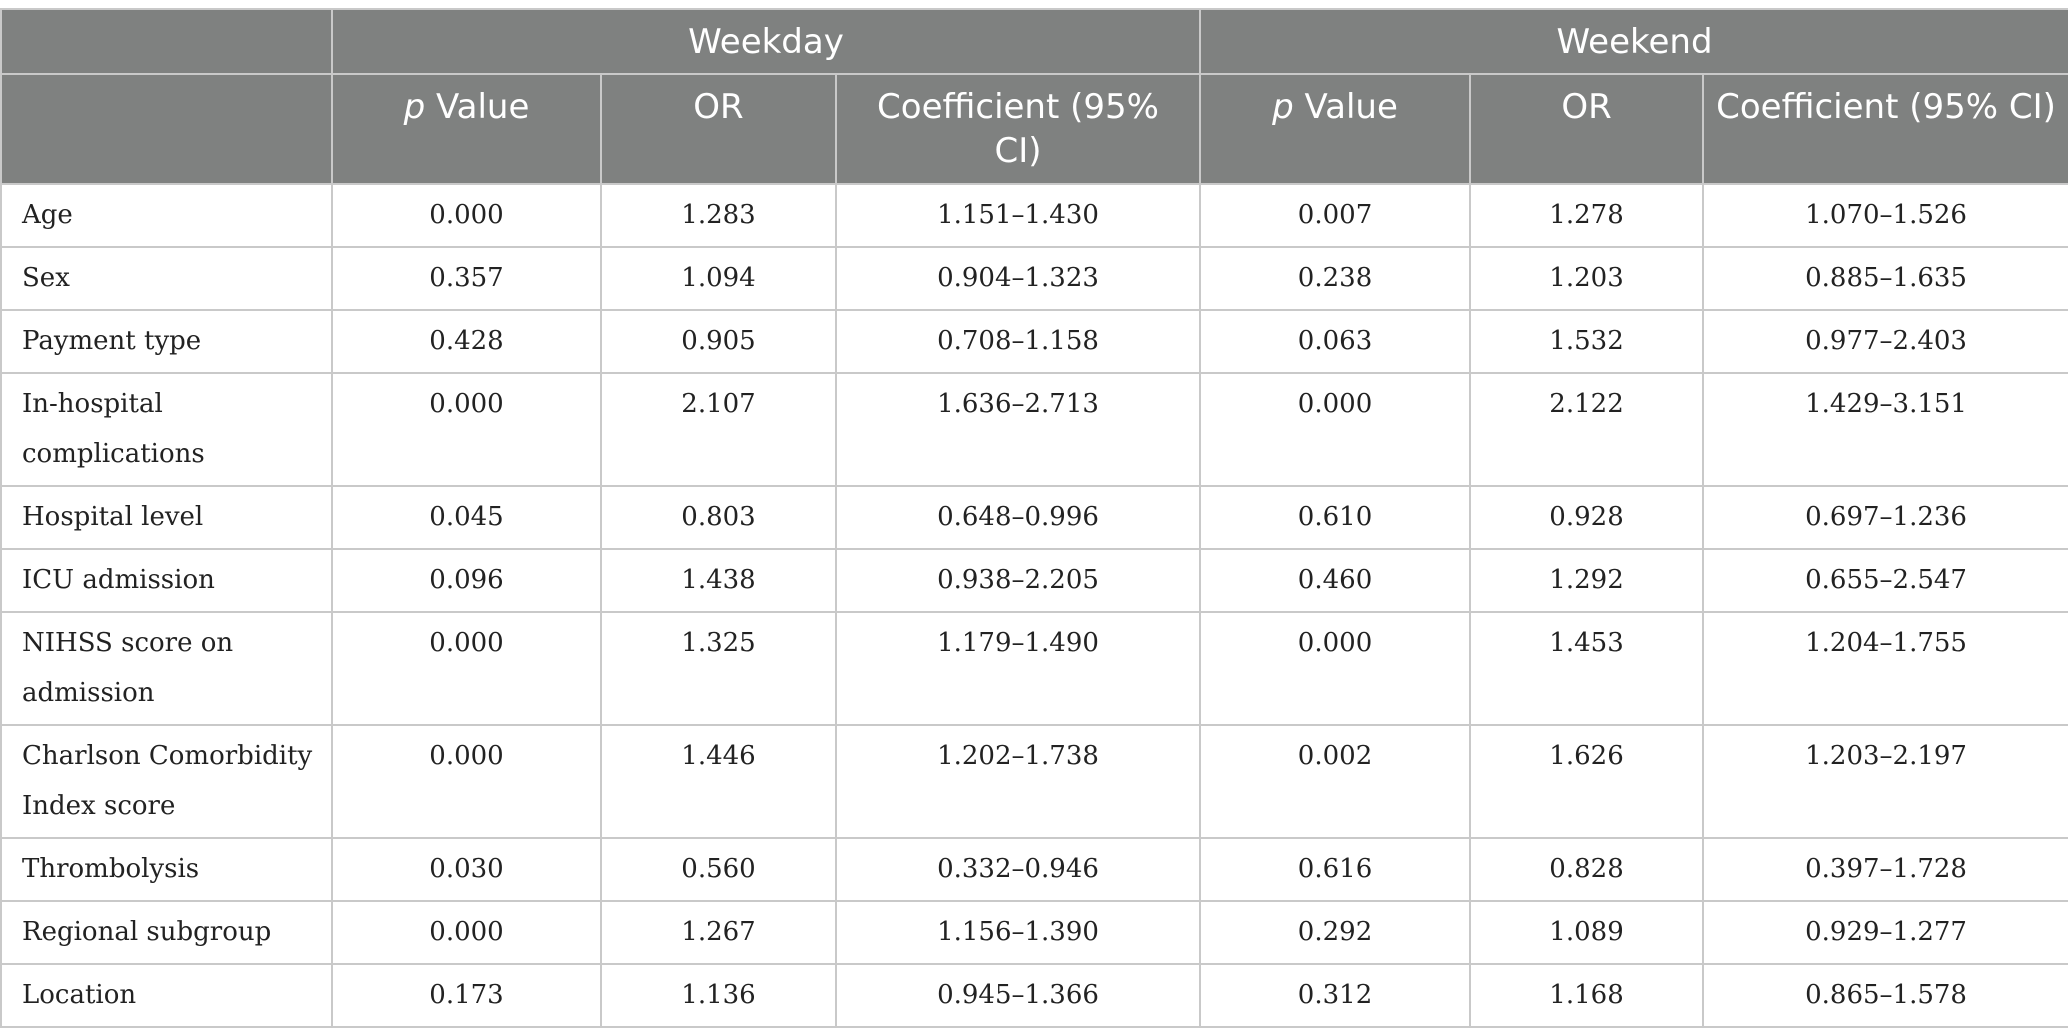 The image size is (2068, 1029). I want to click on weekday-coefficient-header: Coefficient (95% CI), so click(1018, 129).